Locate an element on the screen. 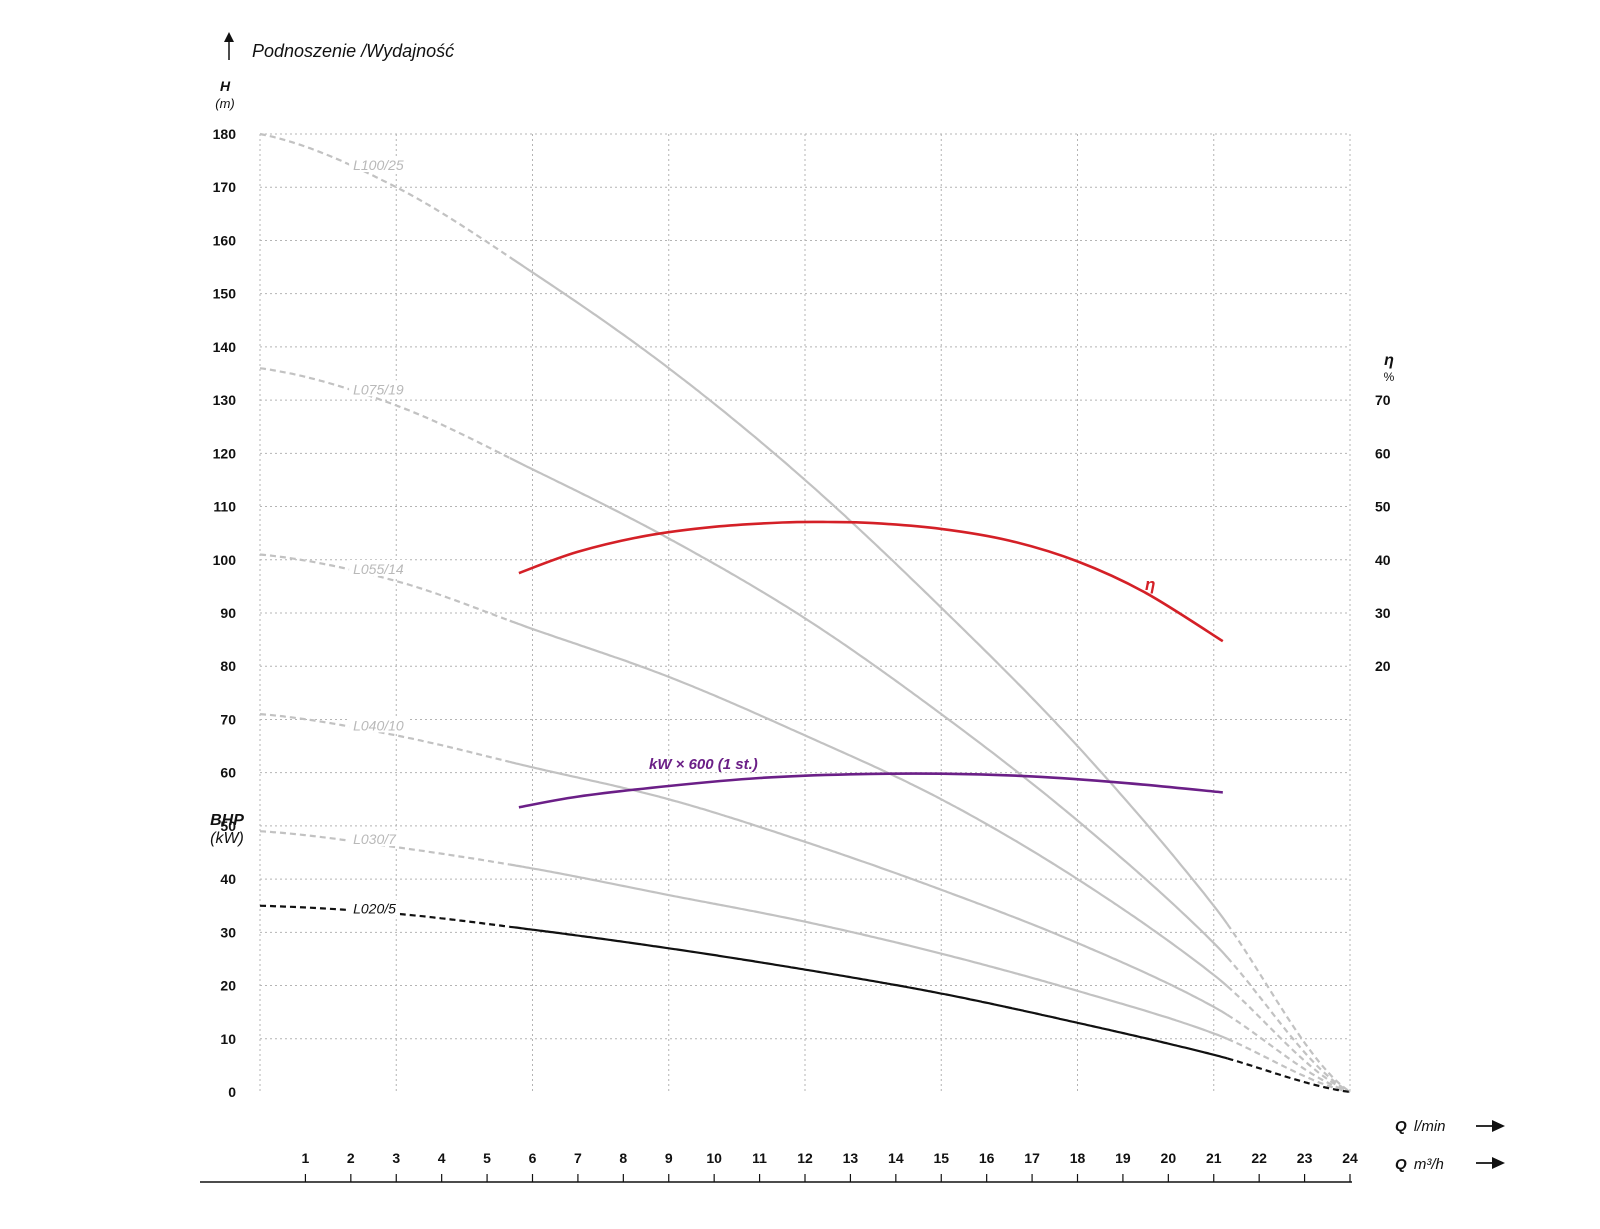 Image resolution: width=1600 pixels, height=1229 pixels. head-curve-label: L040/10 is located at coordinates (378, 725).